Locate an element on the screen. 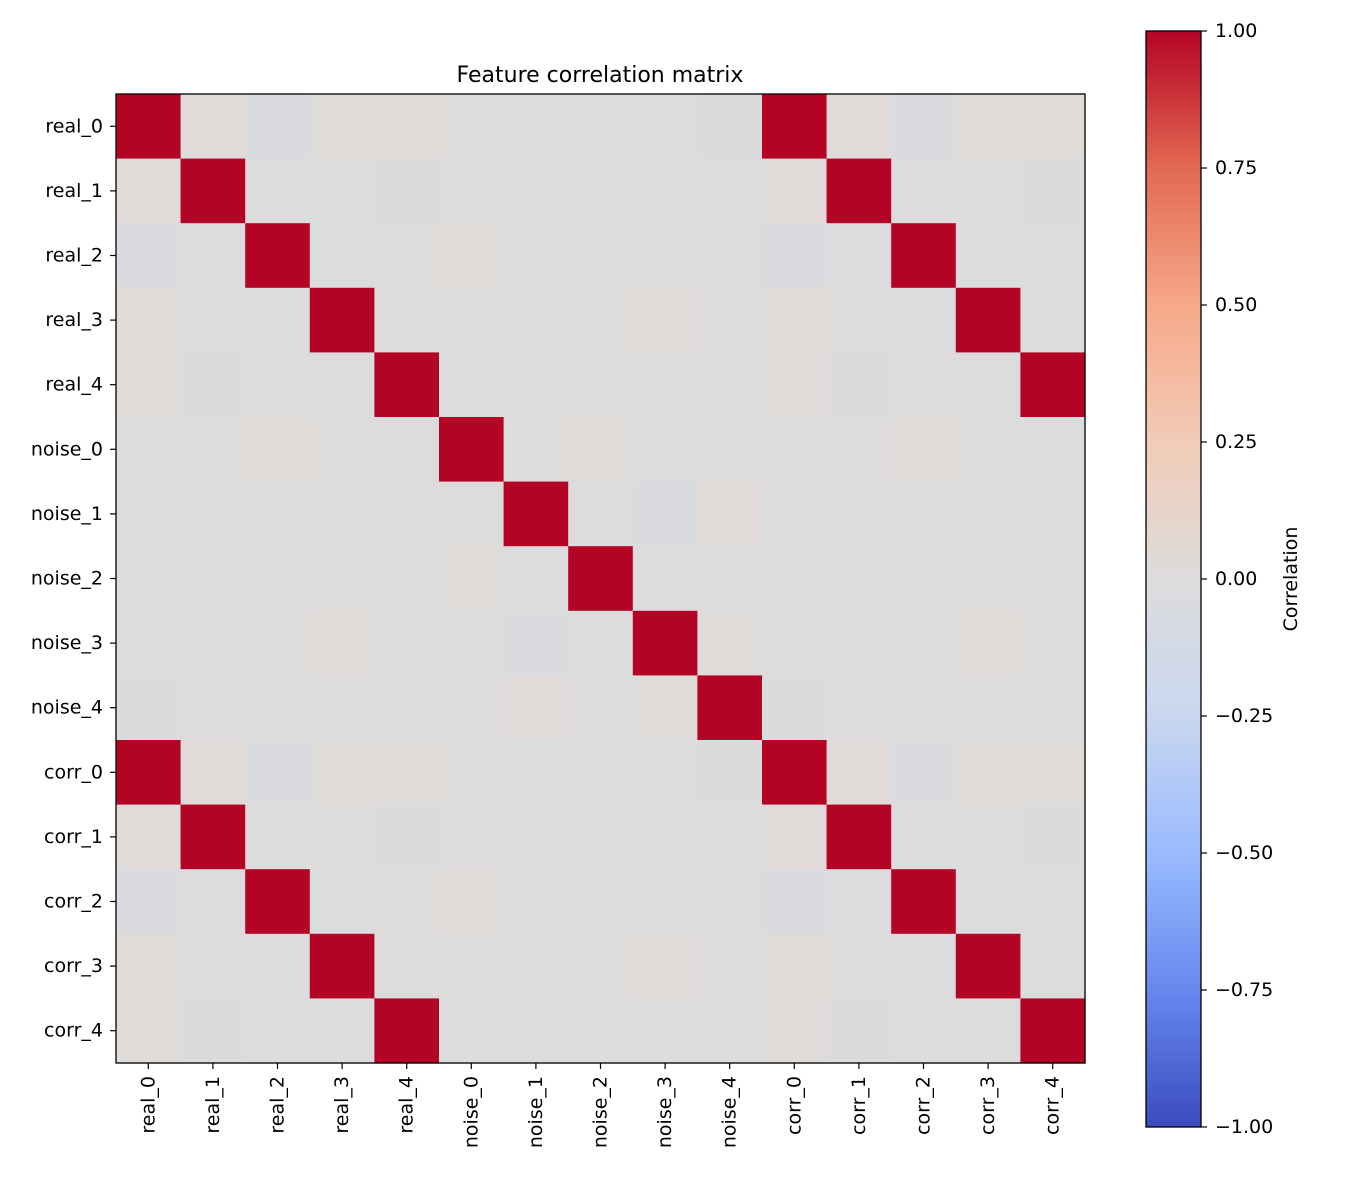 The image size is (1350, 1200). column-tick-label: noise_0 is located at coordinates (471, 1112).